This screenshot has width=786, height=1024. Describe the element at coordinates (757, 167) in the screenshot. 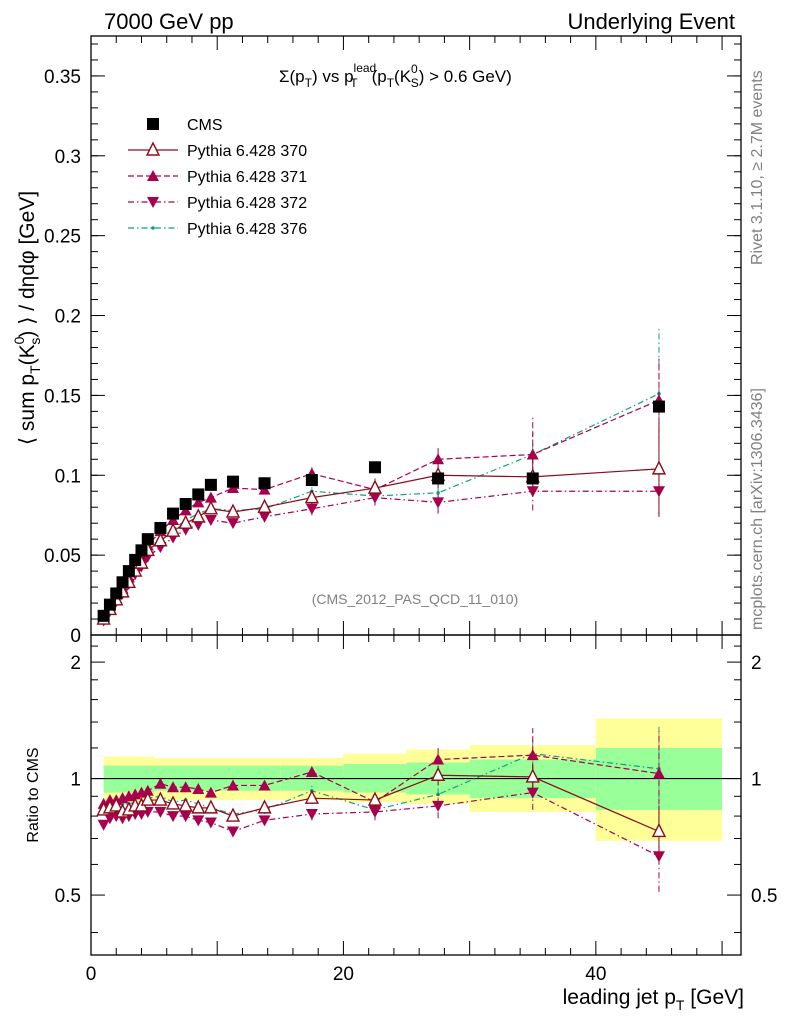

I see `rivet-label: Rivet 3.1.10, ≥ 2.7M events` at that location.